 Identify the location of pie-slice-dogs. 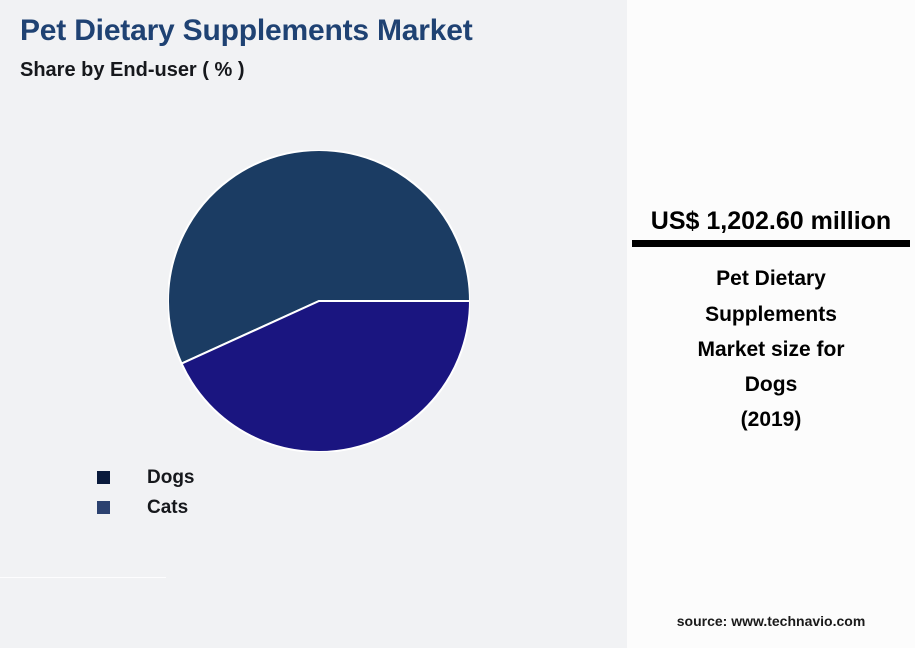
(319, 257).